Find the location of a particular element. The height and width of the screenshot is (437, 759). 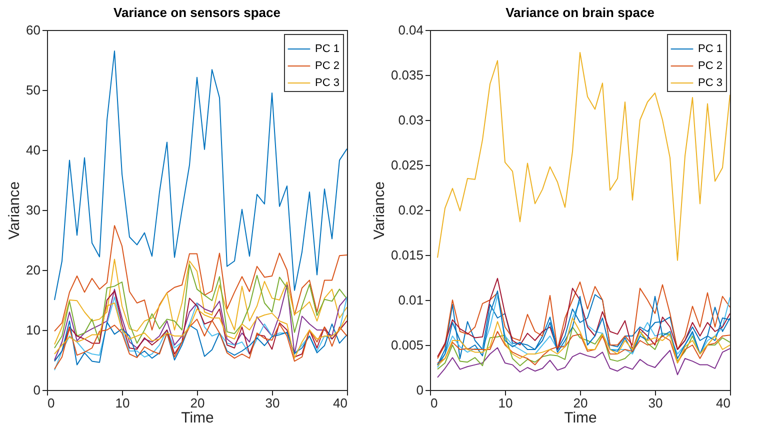

y-tick-label: 20 is located at coordinates (33, 270).